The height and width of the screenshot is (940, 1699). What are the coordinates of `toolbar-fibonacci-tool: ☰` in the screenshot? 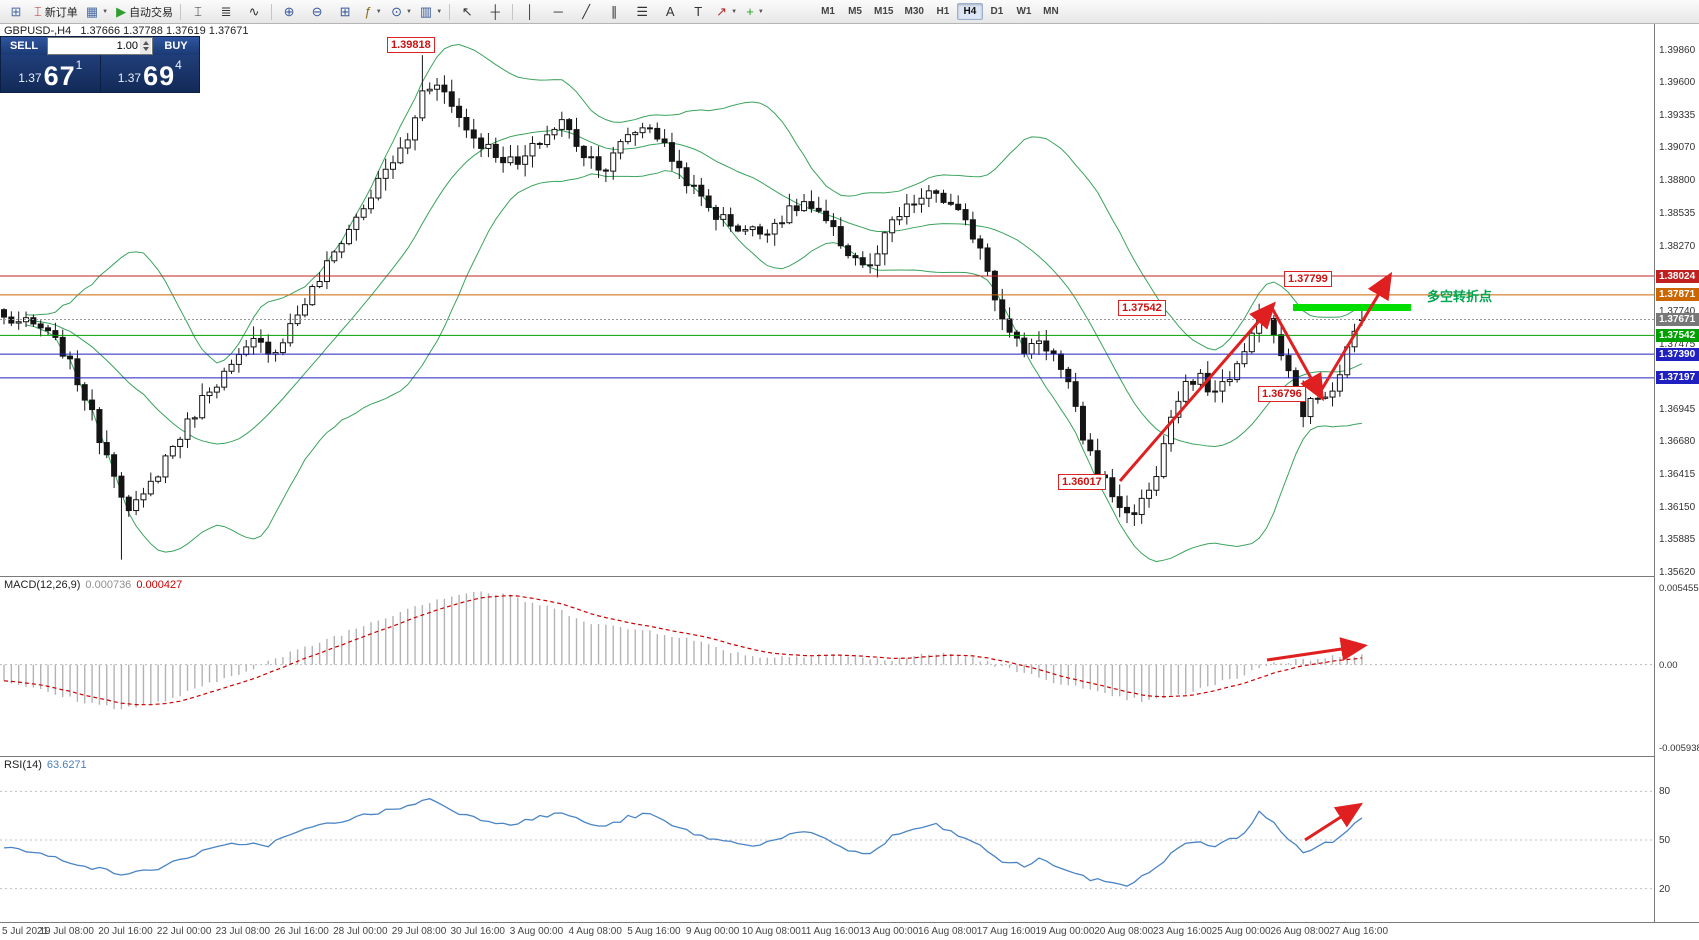 It's located at (642, 12).